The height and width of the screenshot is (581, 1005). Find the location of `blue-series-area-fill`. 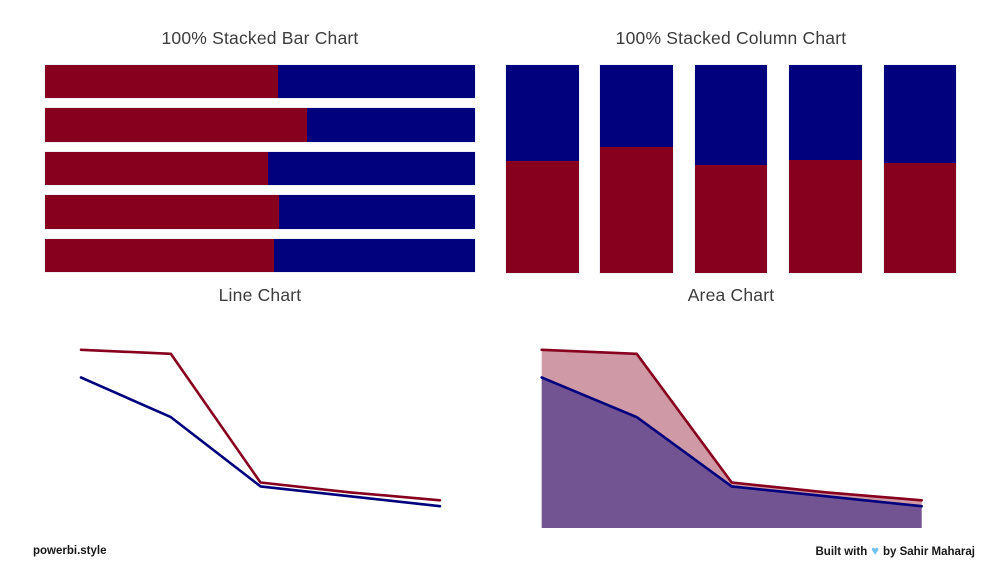

blue-series-area-fill is located at coordinates (731, 452).